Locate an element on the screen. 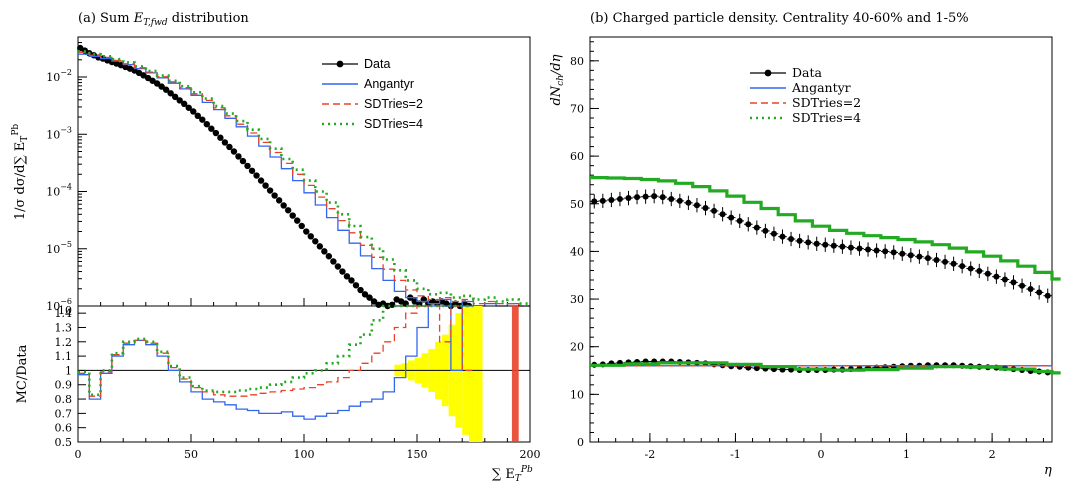  panel-a-xlabel: ∑ ETPb is located at coordinates (512, 474).